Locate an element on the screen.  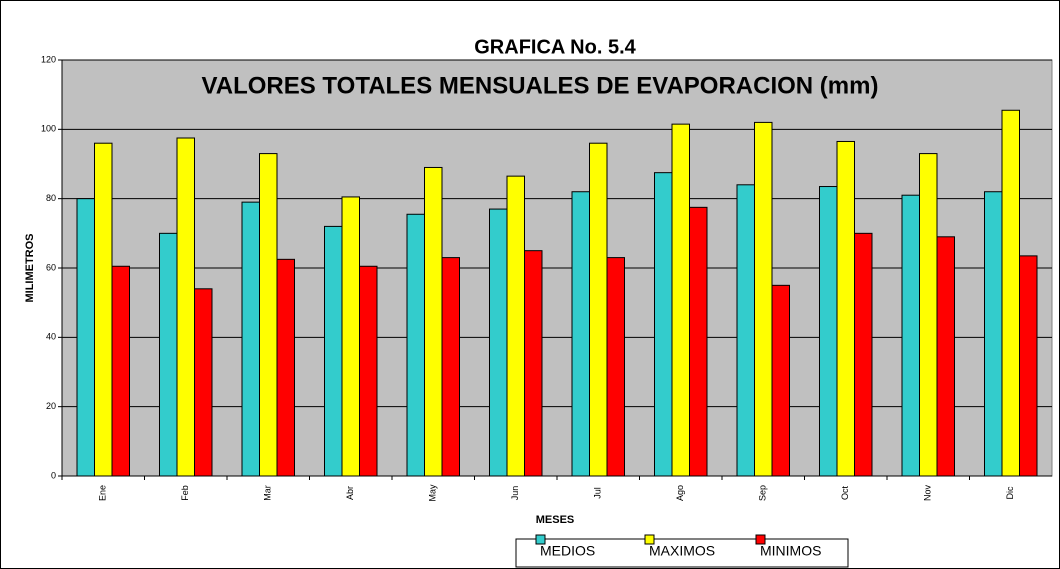
x-tick-label: Oct is located at coordinates (845, 493).